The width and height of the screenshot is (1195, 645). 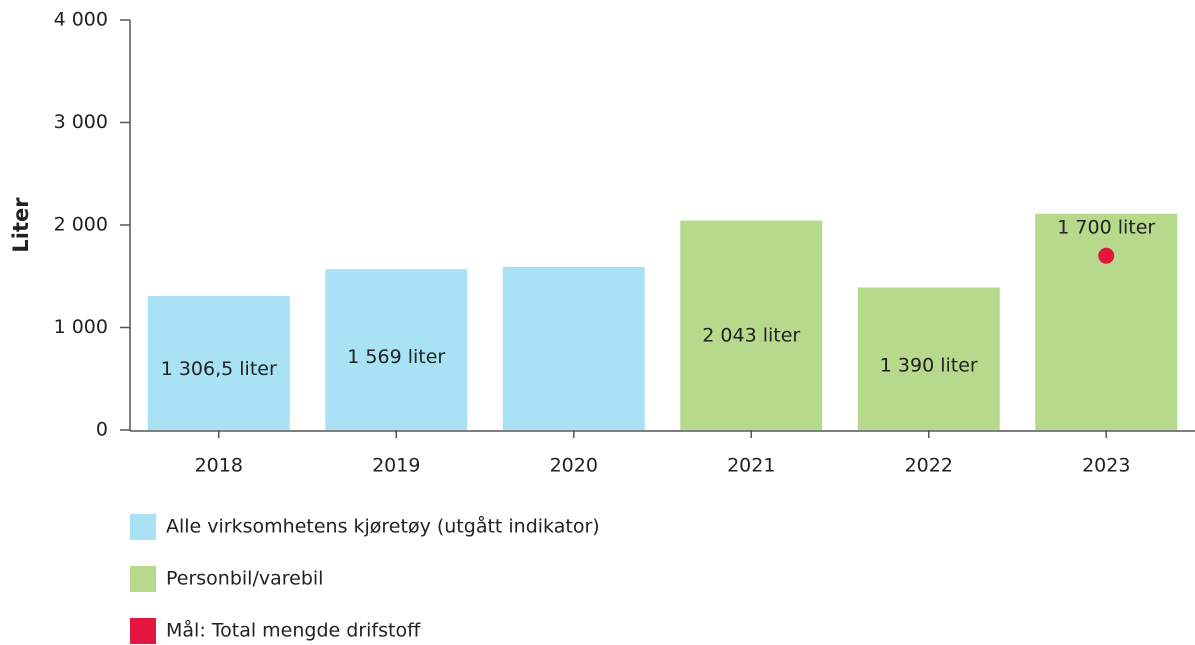 I want to click on target-point, so click(x=1106, y=255).